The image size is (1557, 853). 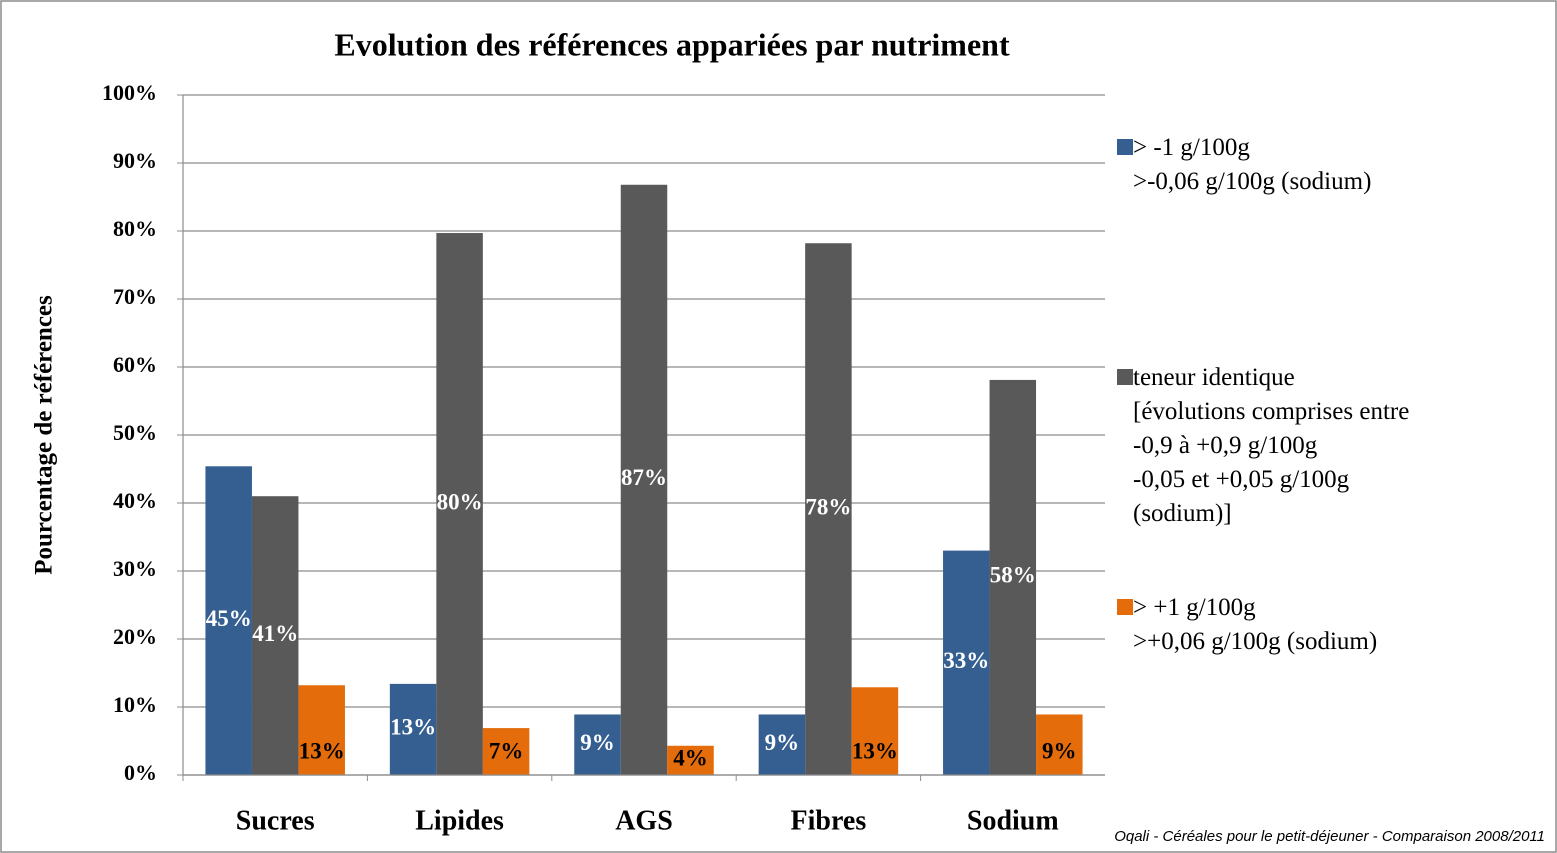 What do you see at coordinates (135, 296) in the screenshot?
I see `y-tick-label: 70%` at bounding box center [135, 296].